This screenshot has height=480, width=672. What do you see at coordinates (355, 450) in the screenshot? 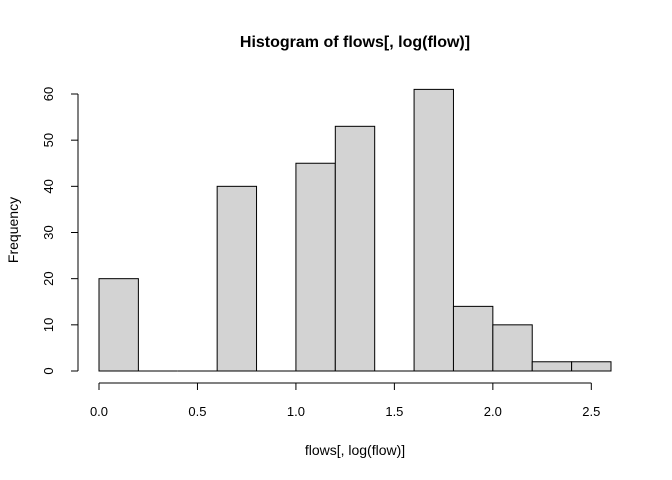
I see `x-axis-label: flows[, log(flow)]` at bounding box center [355, 450].